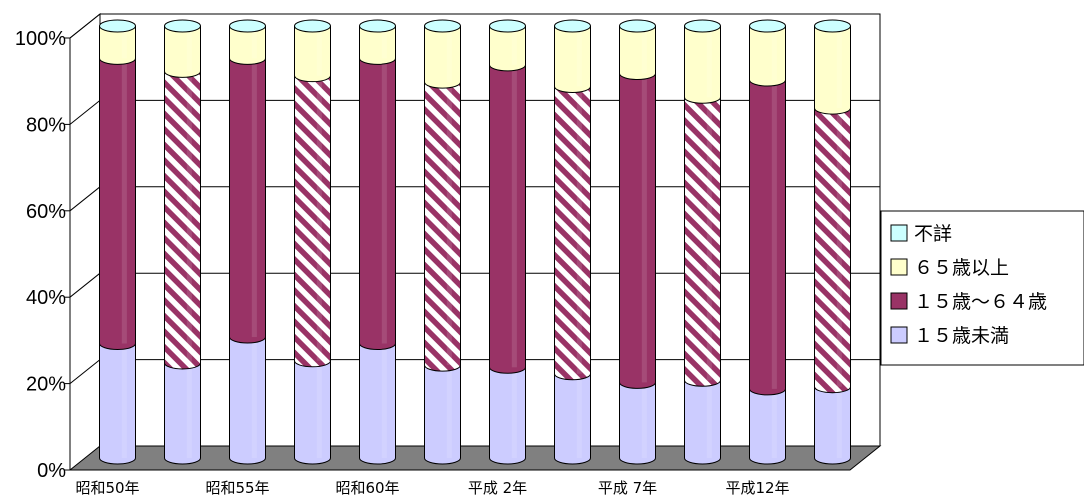 This screenshot has height=498, width=1084. Describe the element at coordinates (85, 241) in the screenshot. I see `plot-side-wall` at that location.